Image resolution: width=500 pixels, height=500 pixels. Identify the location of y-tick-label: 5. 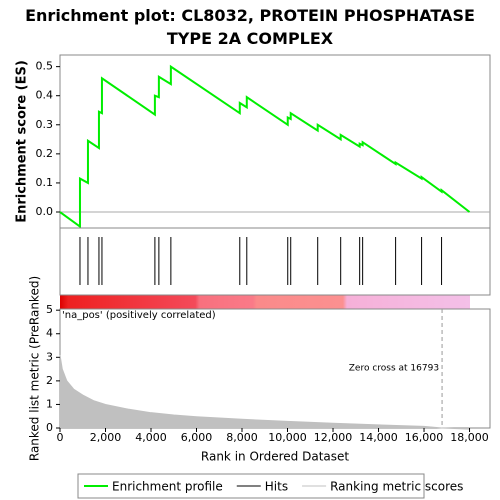
(49, 309).